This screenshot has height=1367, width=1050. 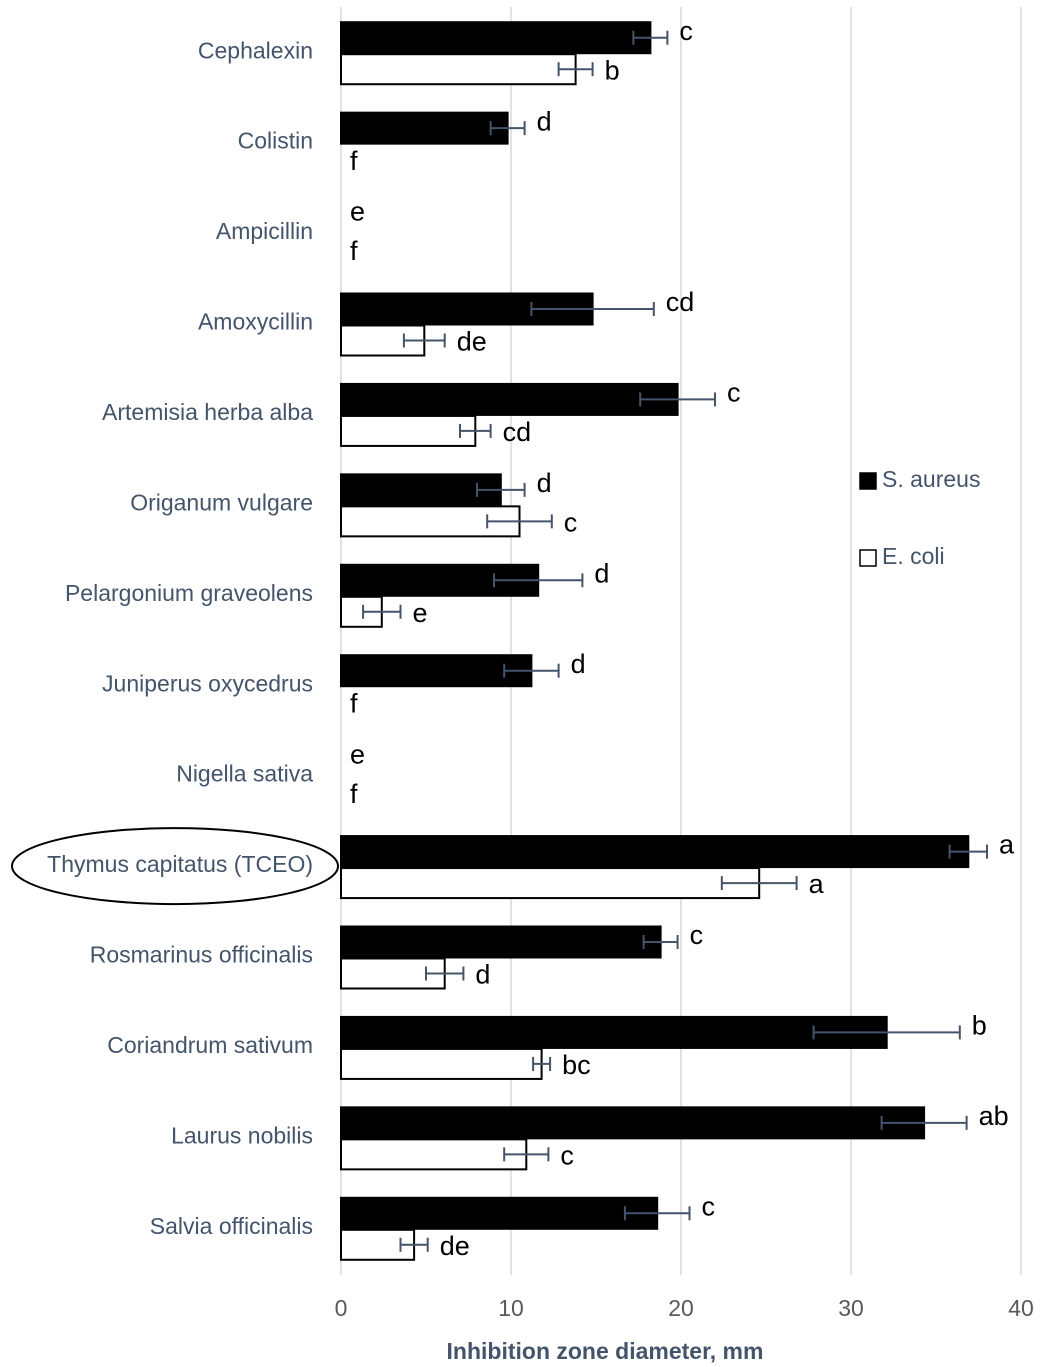 What do you see at coordinates (201, 955) in the screenshot?
I see `category-label: Rosmarinus officinalis` at bounding box center [201, 955].